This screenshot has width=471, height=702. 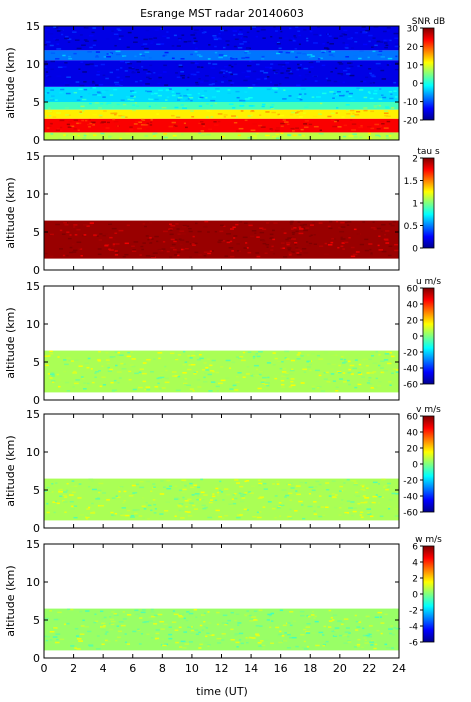 I want to click on colorbar-tick-label: 20, so click(x=413, y=450).